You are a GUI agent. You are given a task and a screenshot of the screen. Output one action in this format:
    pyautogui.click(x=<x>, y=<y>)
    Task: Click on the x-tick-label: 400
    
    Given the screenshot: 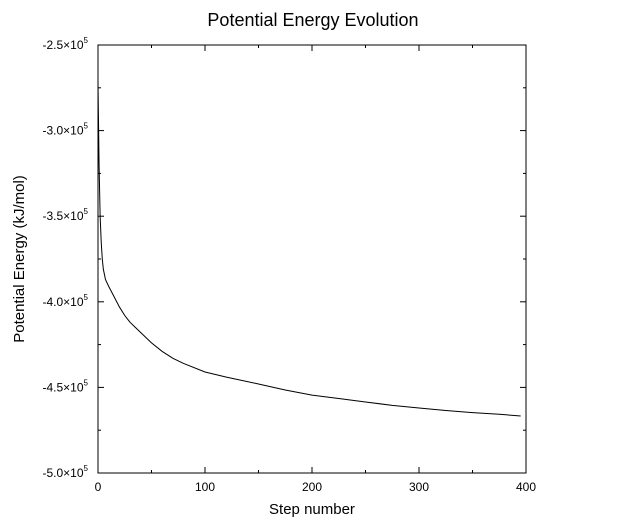 What is the action you would take?
    pyautogui.click(x=526, y=487)
    